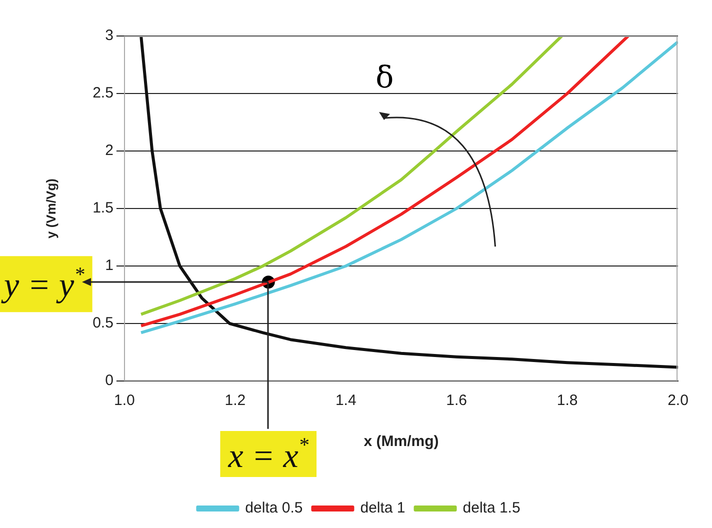  Describe the element at coordinates (567, 401) in the screenshot. I see `x-tick-label: 1.8` at that location.